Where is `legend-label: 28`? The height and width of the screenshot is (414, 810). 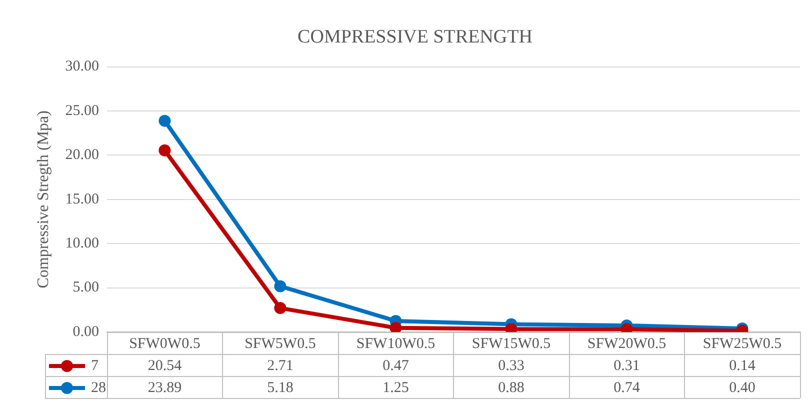 legend-label: 28 is located at coordinates (98, 388).